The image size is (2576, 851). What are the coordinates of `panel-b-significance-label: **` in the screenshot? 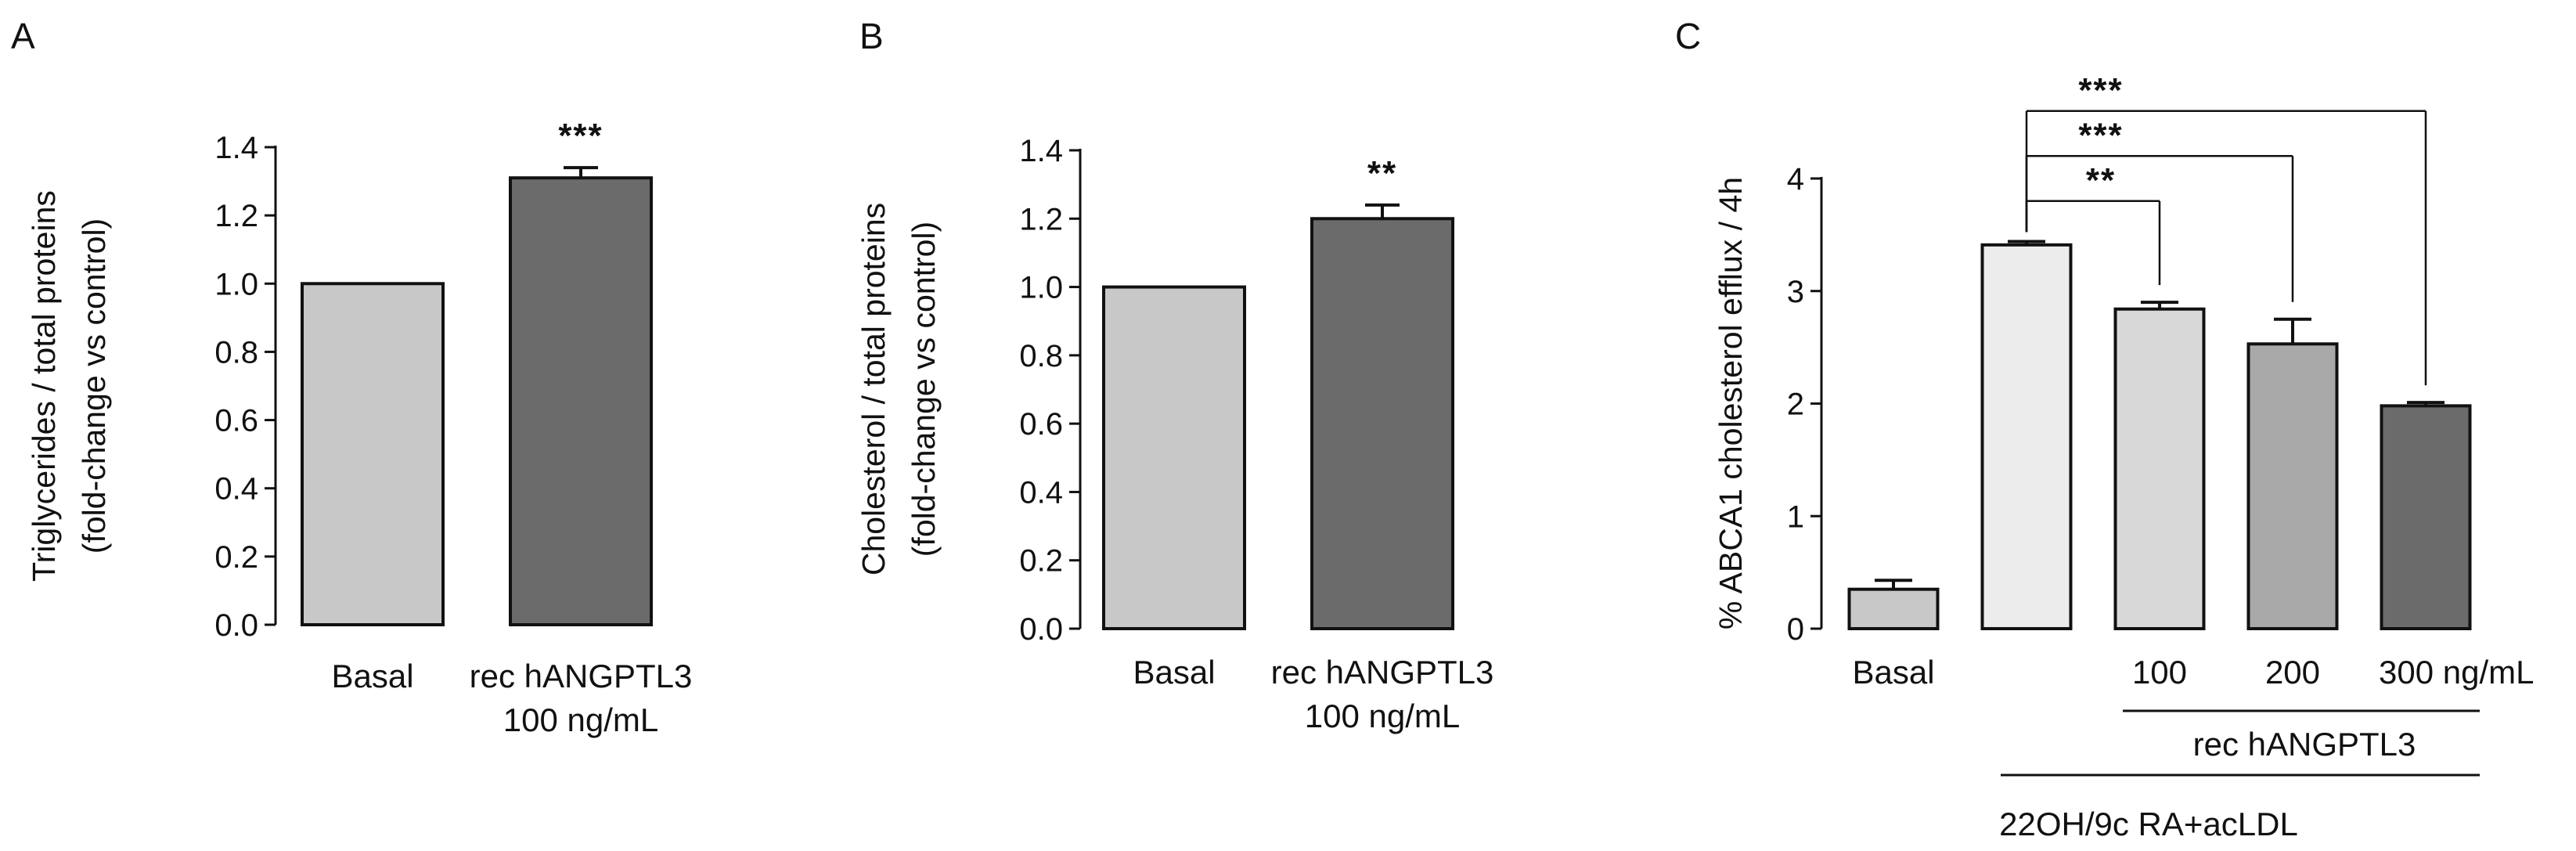 It's located at (1382, 174).